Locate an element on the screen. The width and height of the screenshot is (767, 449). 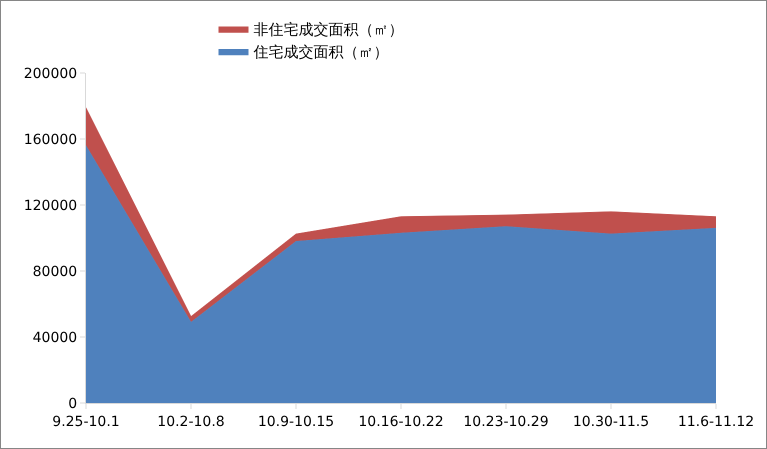
y-tick-label: 120000 is located at coordinates (51, 206).